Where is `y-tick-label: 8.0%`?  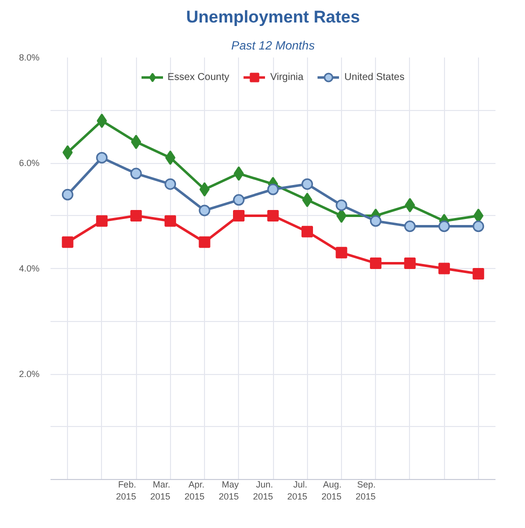
y-tick-label: 8.0% is located at coordinates (29, 57).